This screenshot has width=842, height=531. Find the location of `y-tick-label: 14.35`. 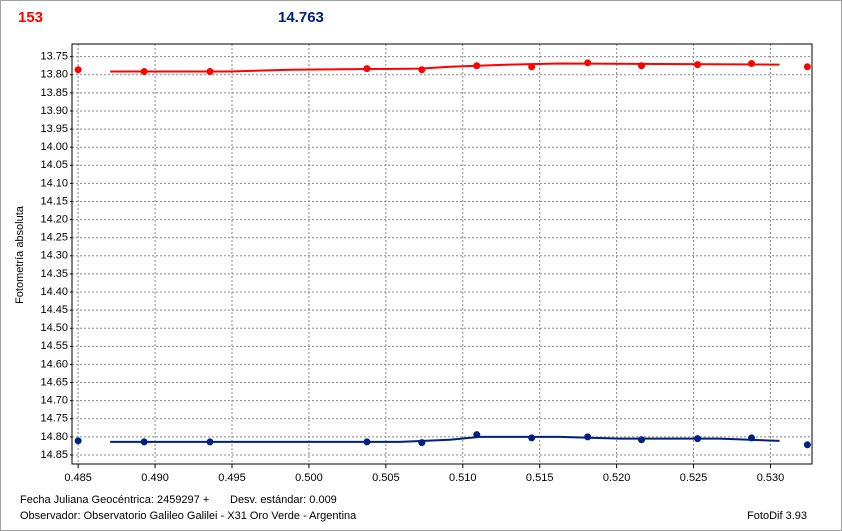

y-tick-label: 14.35 is located at coordinates (54, 274).